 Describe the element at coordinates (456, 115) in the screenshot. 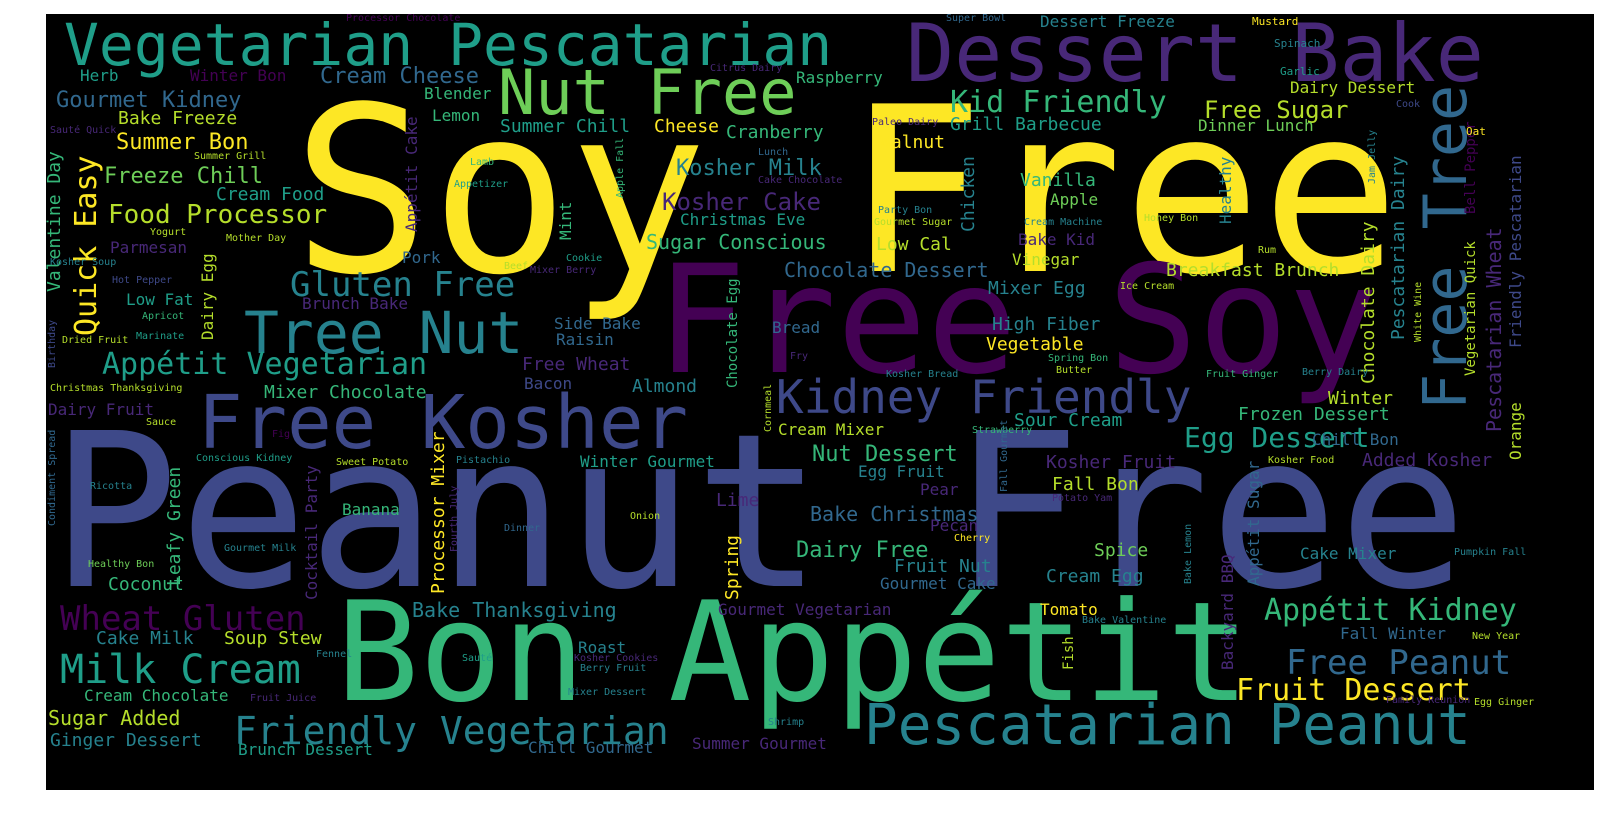

I see `word: Lemon` at that location.